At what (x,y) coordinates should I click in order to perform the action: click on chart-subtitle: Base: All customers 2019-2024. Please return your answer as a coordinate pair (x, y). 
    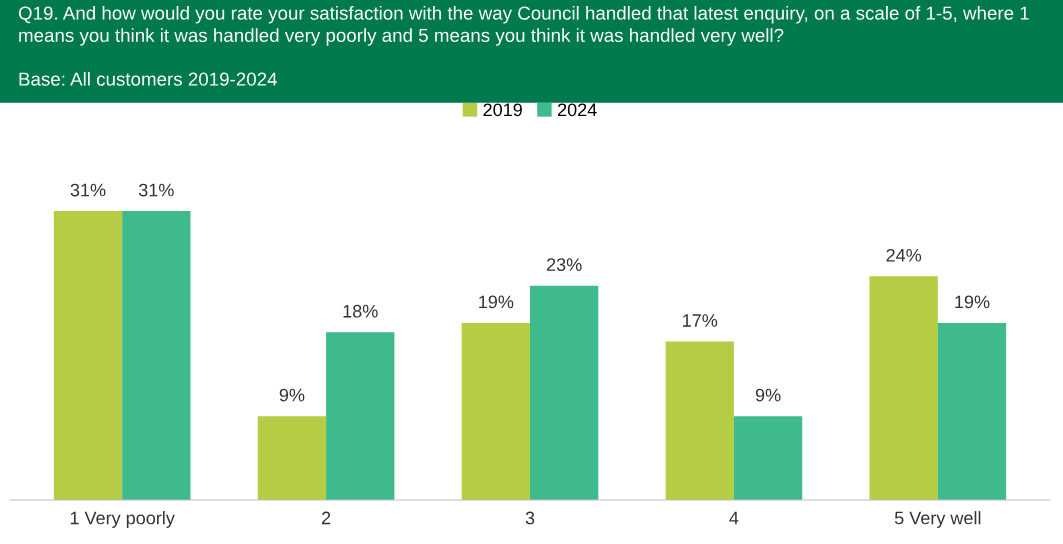
    Looking at the image, I should click on (148, 79).